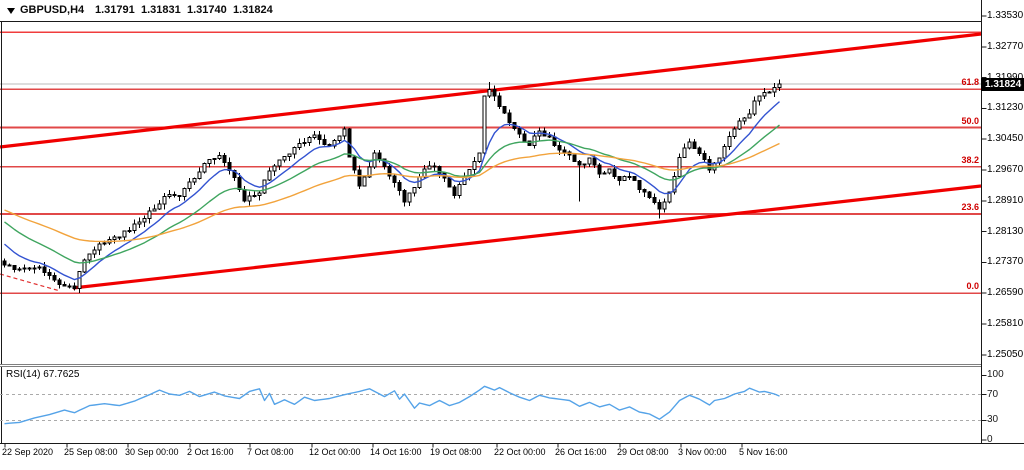 Image resolution: width=1024 pixels, height=470 pixels. What do you see at coordinates (1005, 354) in the screenshot?
I see `price-axis-label: 1.25050` at bounding box center [1005, 354].